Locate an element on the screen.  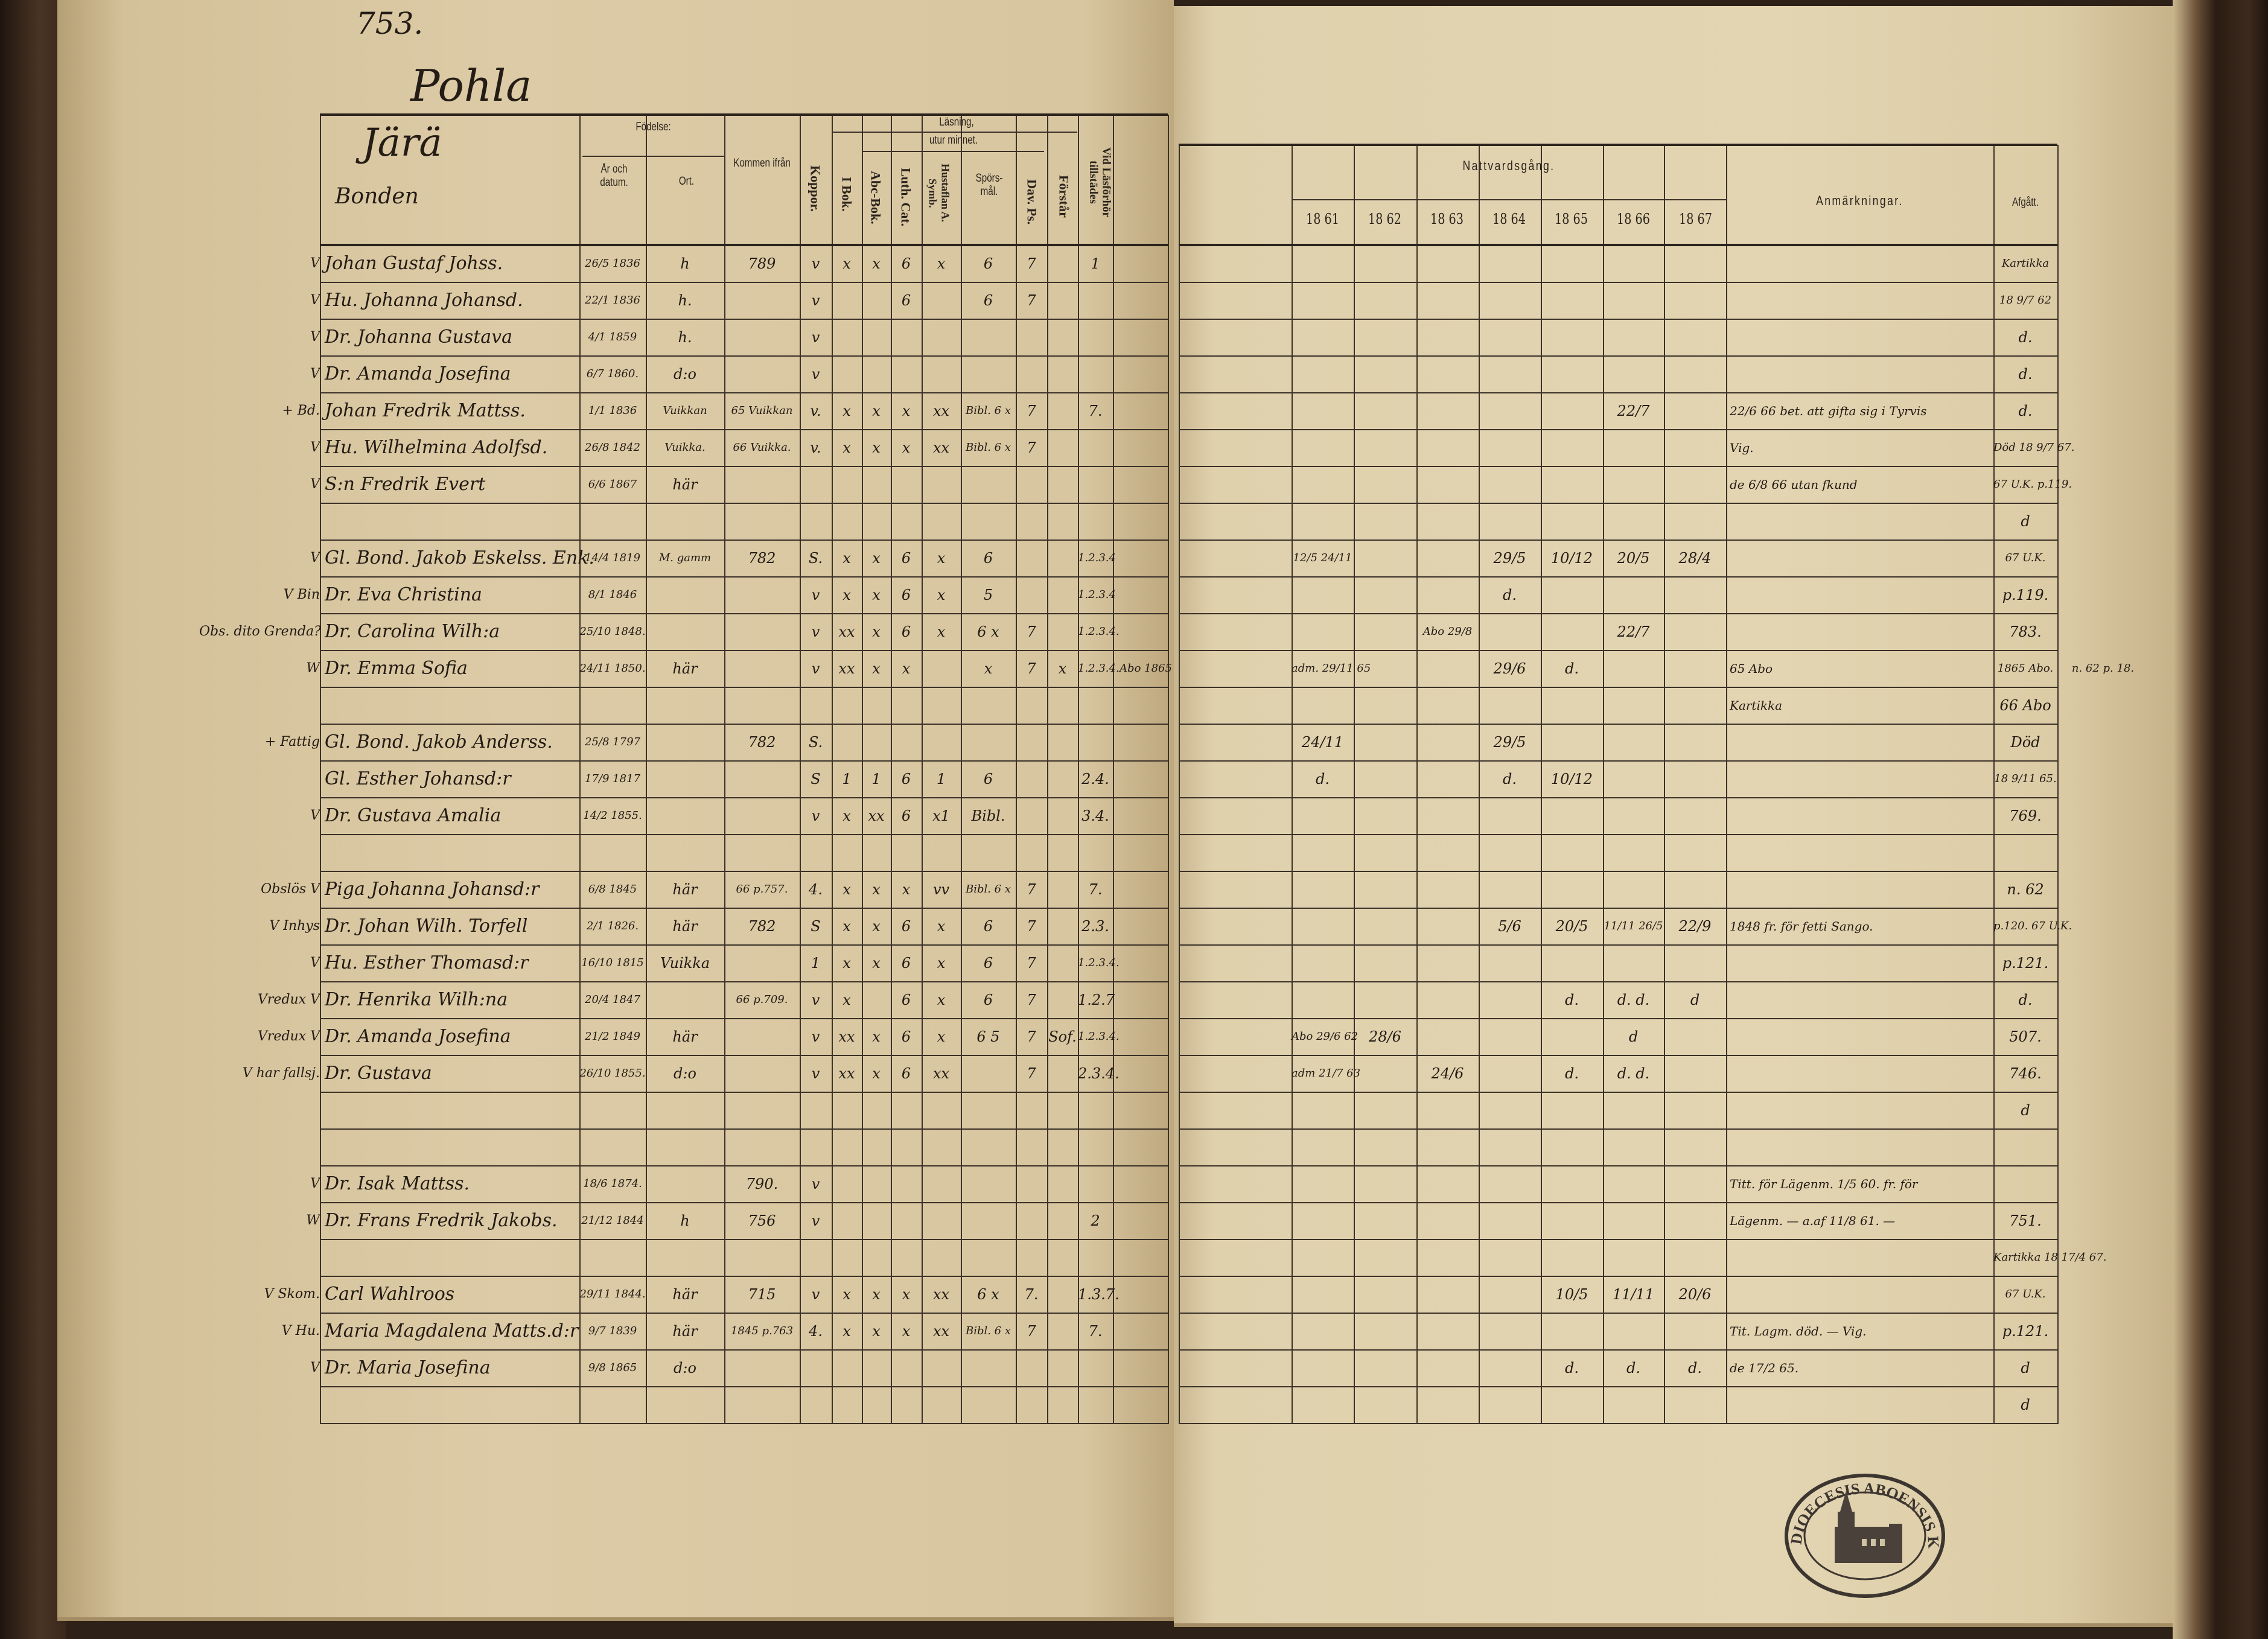
row-11-dav_ps: 7 is located at coordinates (1031, 631).